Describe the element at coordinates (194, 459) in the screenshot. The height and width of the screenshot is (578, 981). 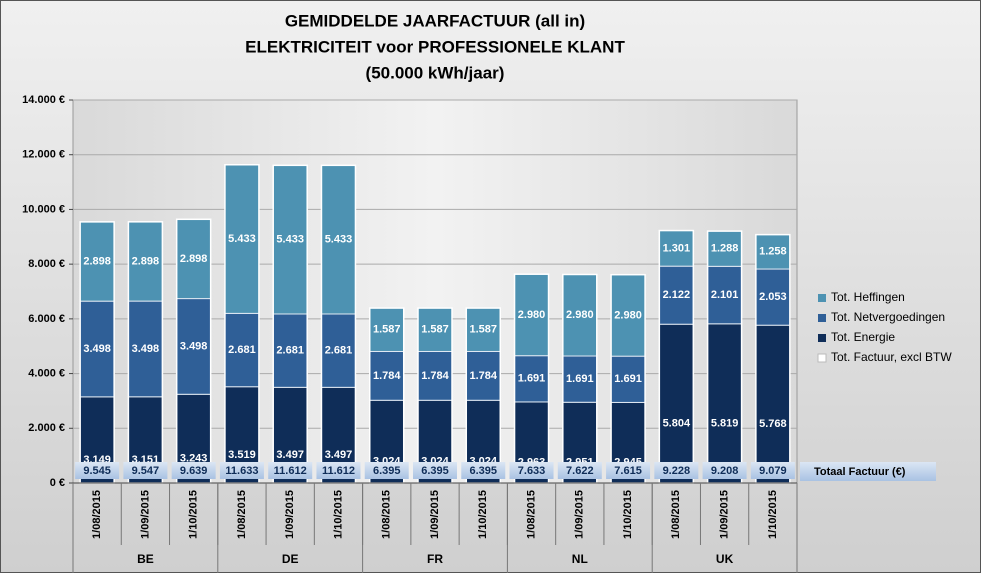
I see `value-label: 3.243` at that location.